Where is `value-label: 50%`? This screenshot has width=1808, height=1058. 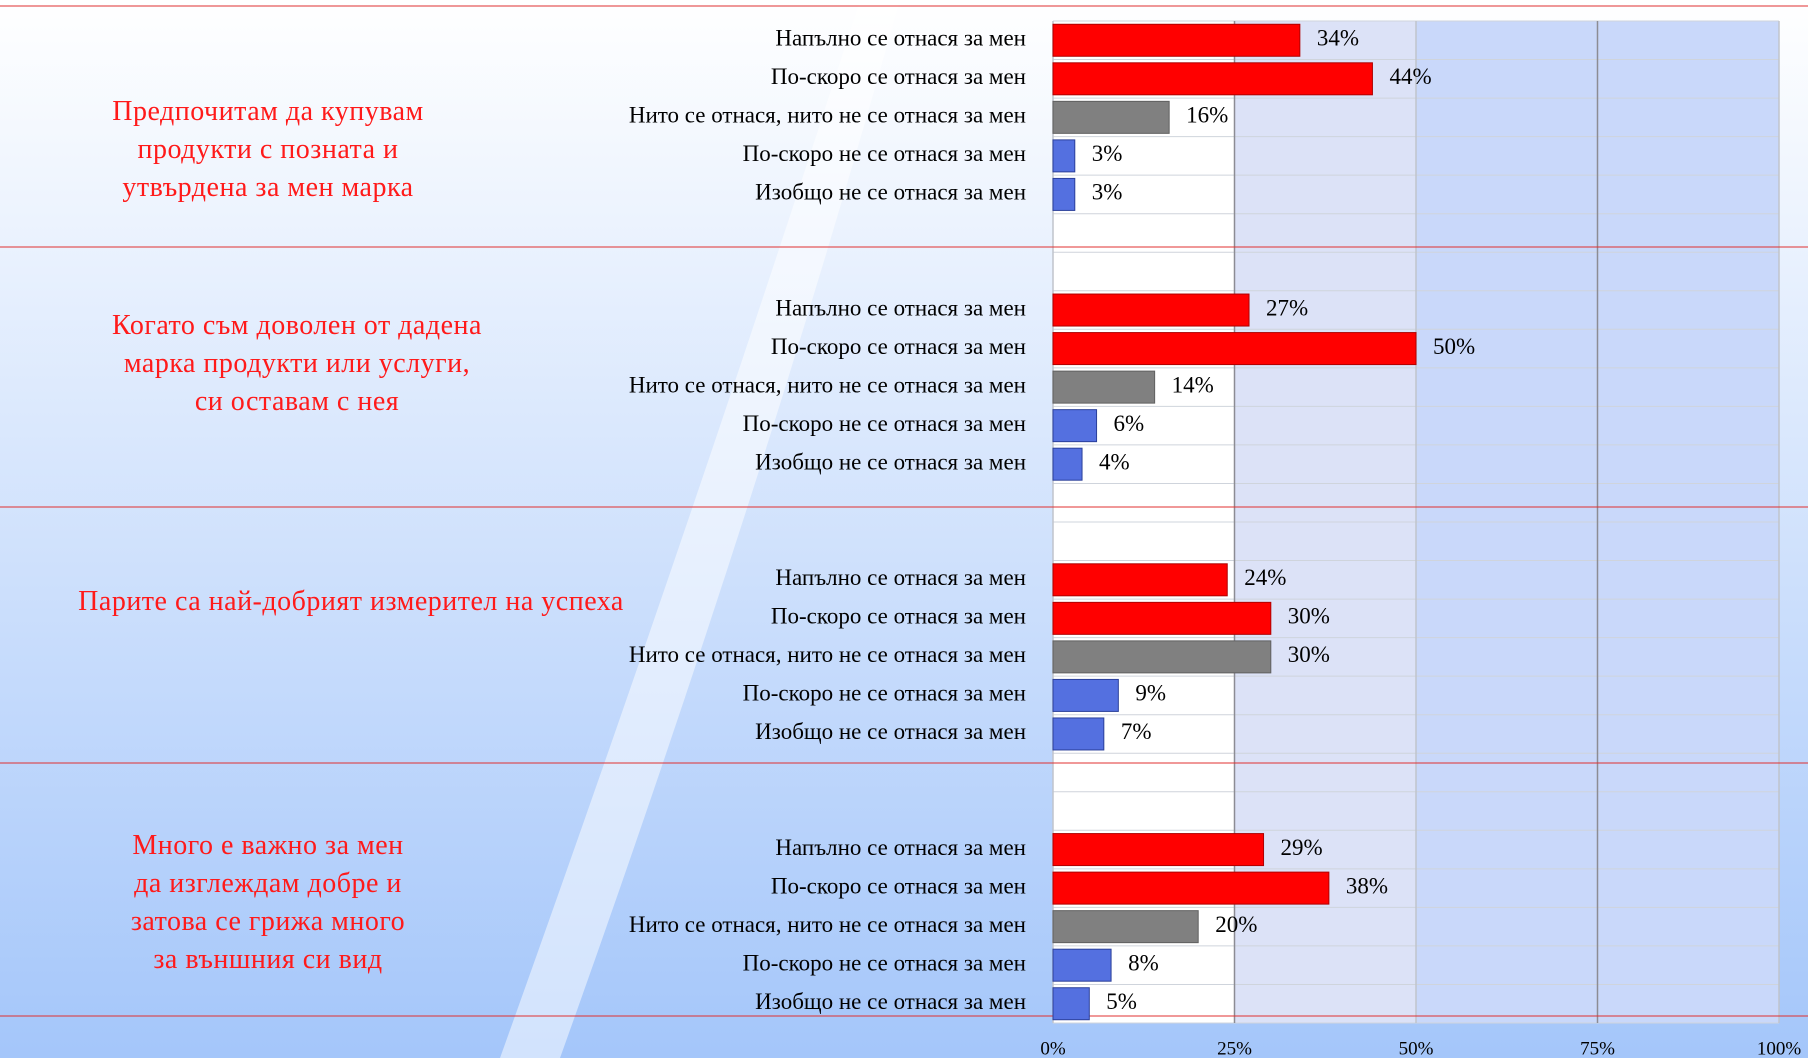 value-label: 50% is located at coordinates (1454, 346).